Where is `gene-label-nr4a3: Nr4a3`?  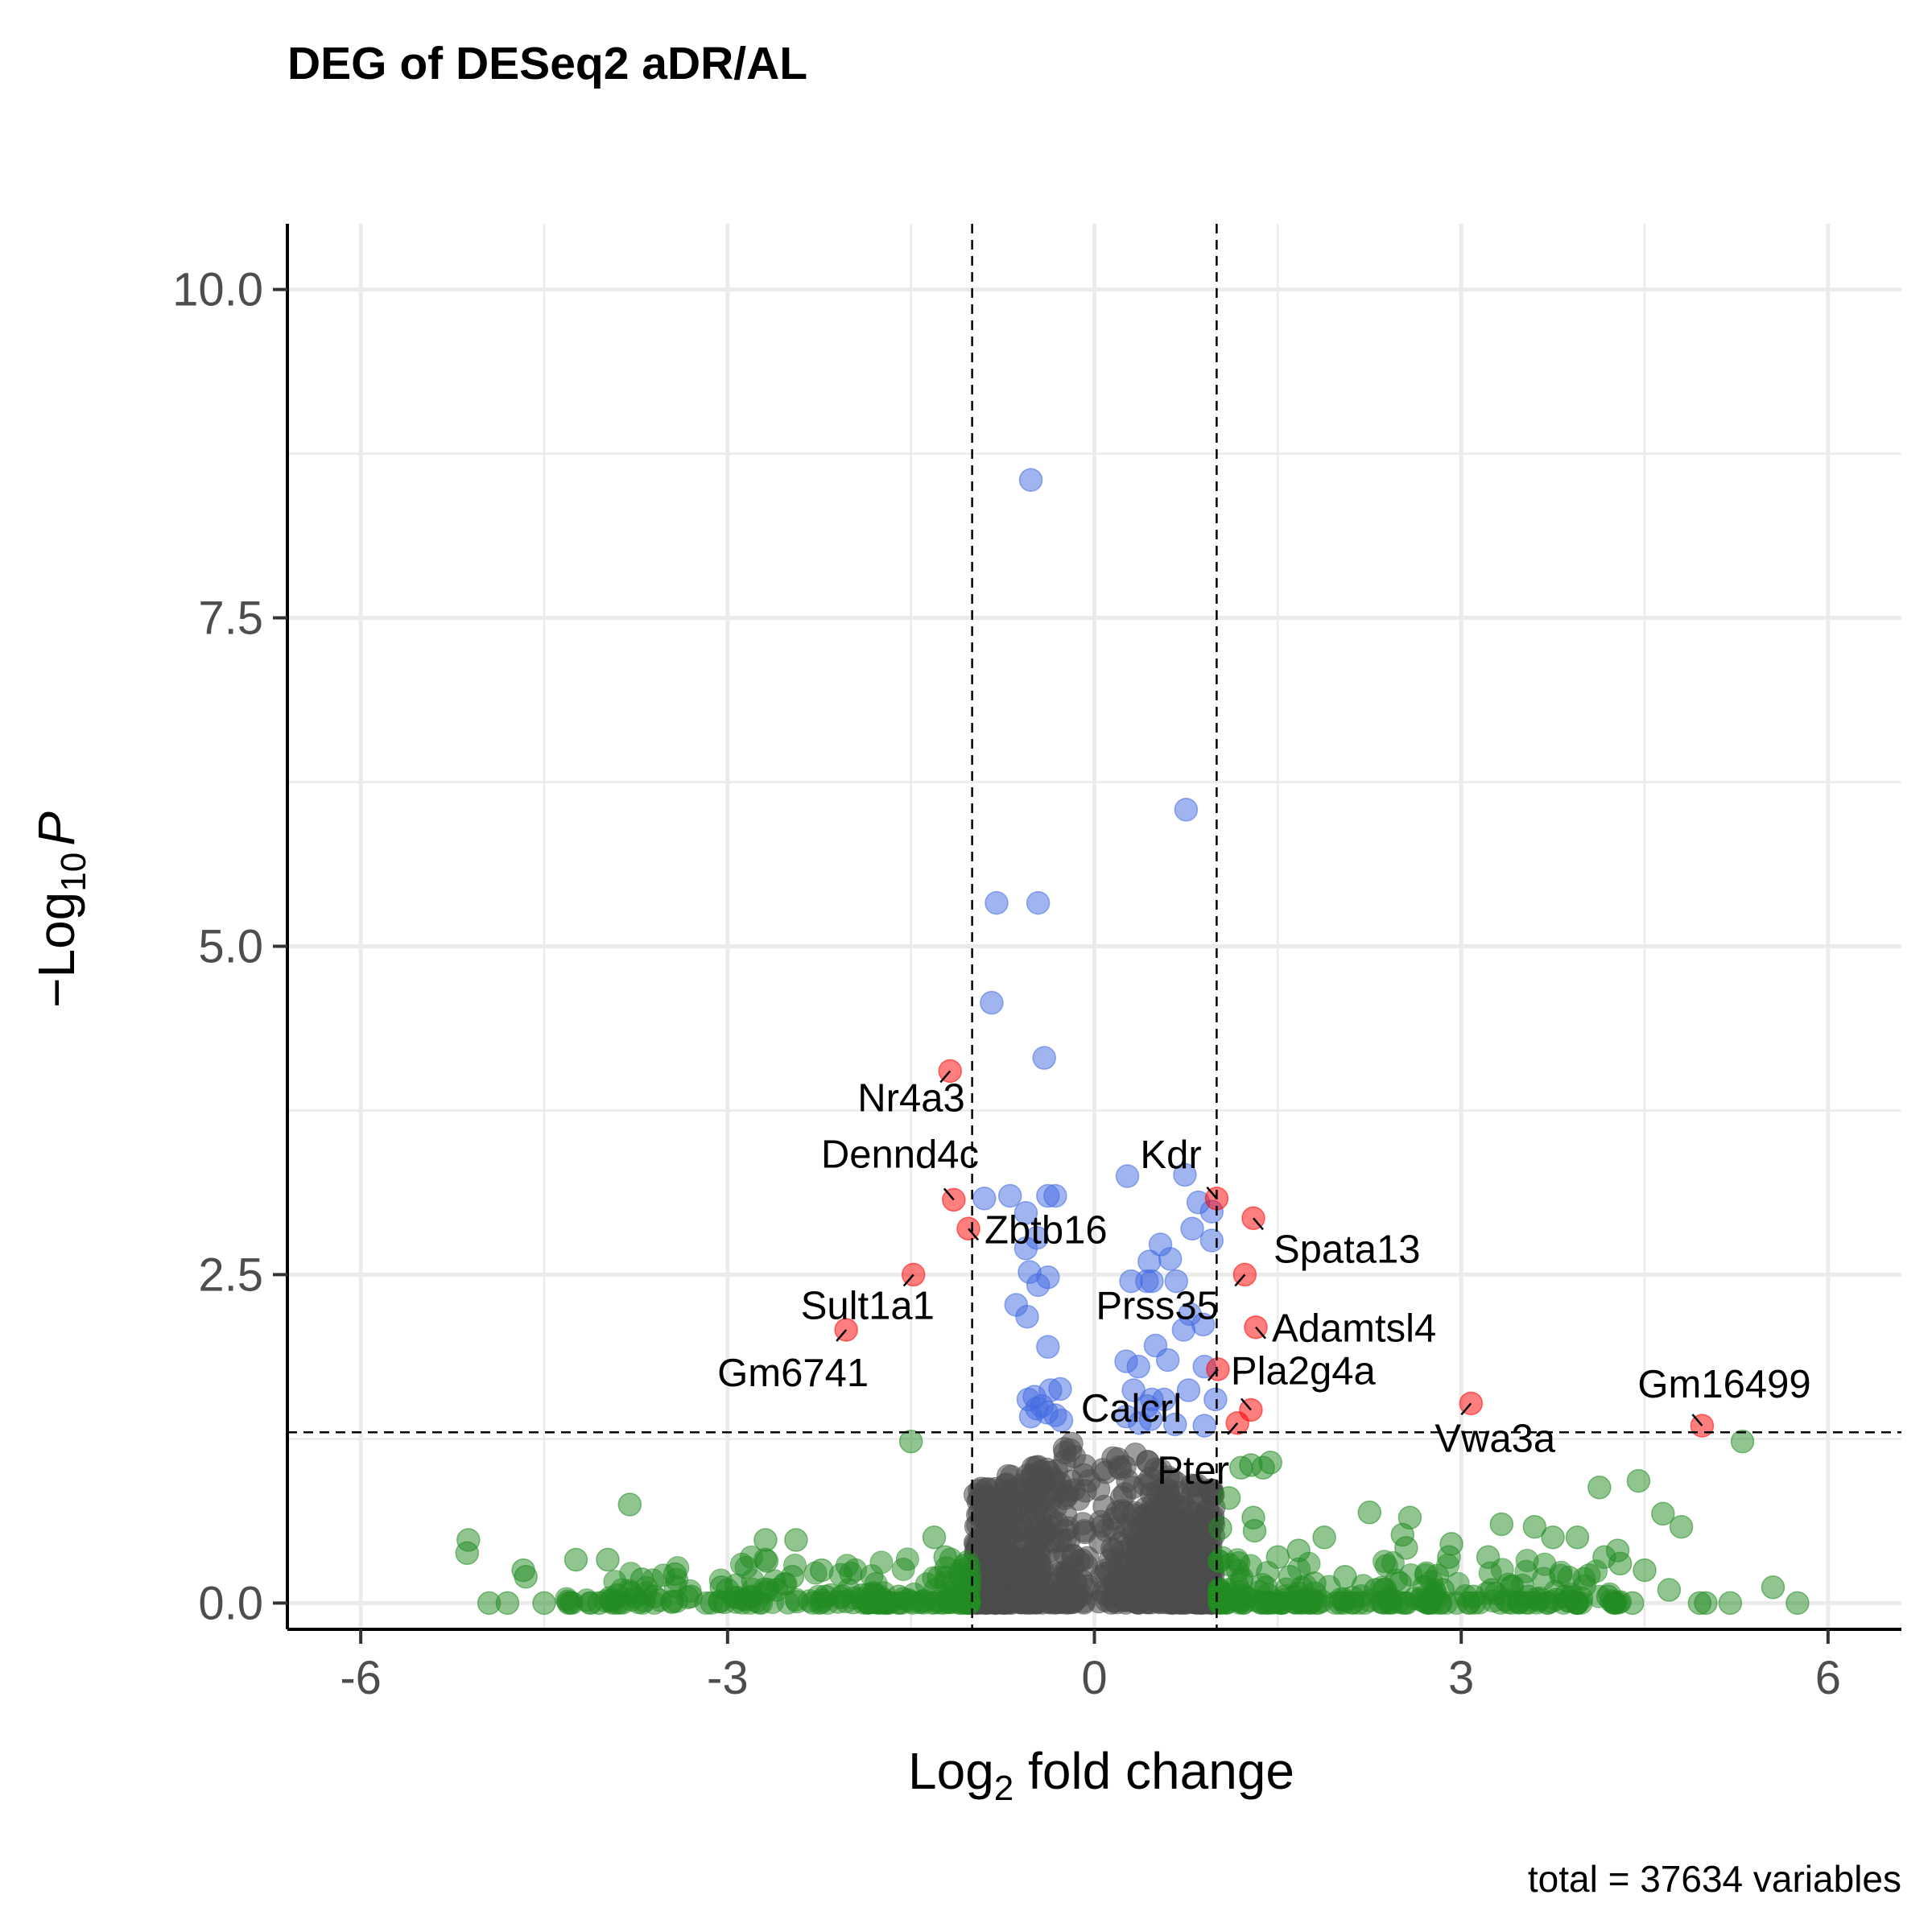
gene-label-nr4a3: Nr4a3 is located at coordinates (910, 1098).